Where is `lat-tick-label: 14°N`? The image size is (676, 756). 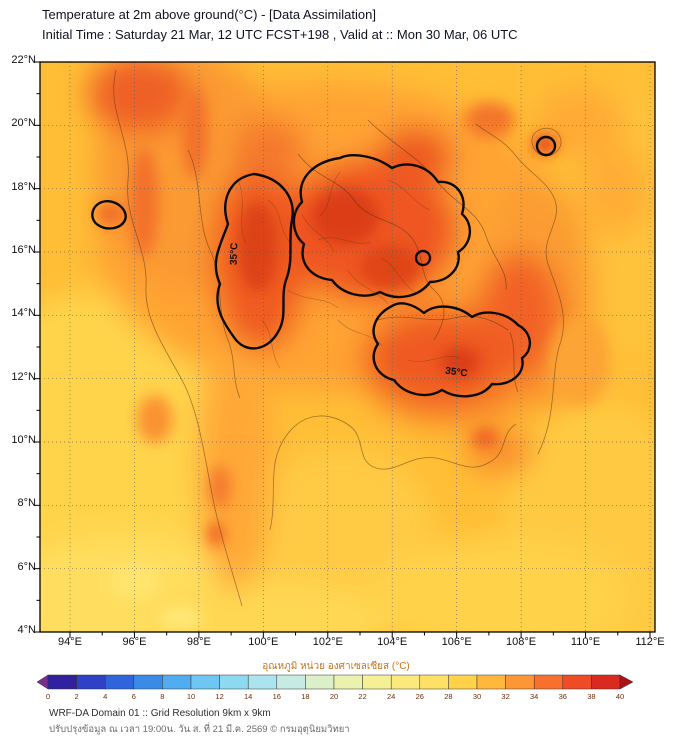
lat-tick-label: 14°N is located at coordinates (23, 313).